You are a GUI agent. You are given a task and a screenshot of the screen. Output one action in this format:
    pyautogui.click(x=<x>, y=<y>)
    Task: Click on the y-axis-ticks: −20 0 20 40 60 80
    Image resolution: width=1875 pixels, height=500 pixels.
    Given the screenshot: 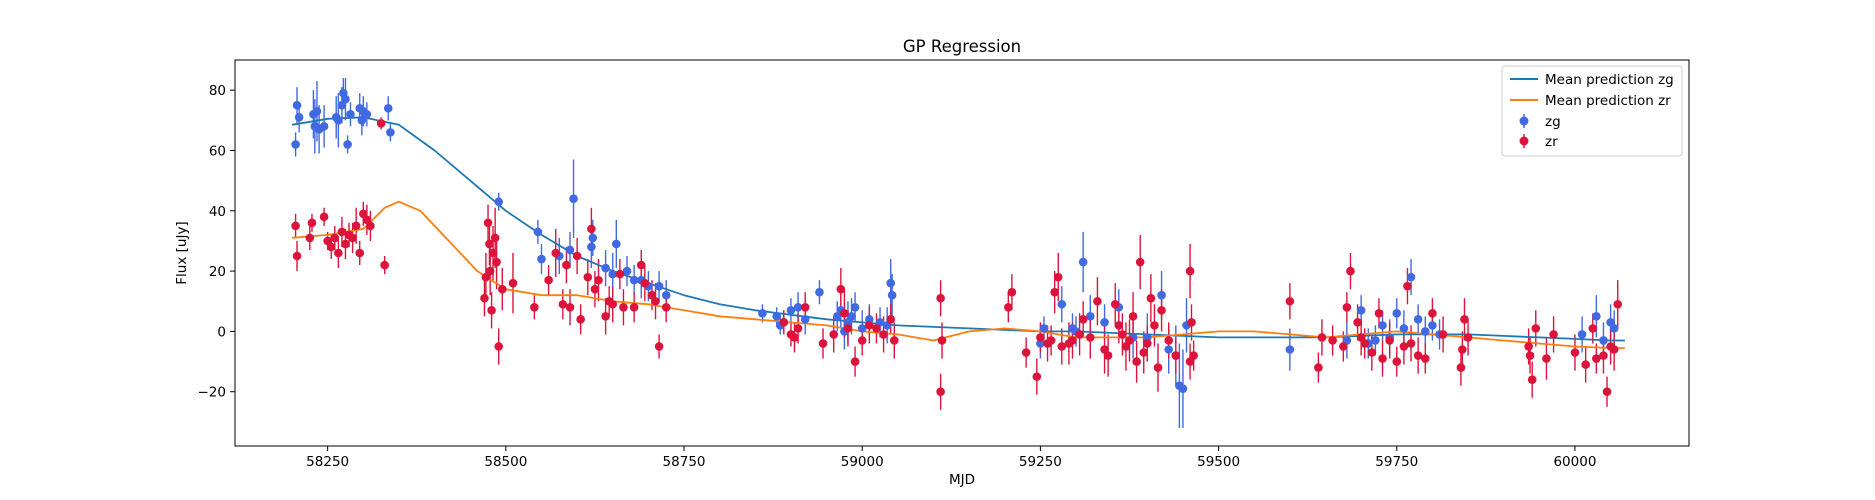 What is the action you would take?
    pyautogui.click(x=216, y=242)
    